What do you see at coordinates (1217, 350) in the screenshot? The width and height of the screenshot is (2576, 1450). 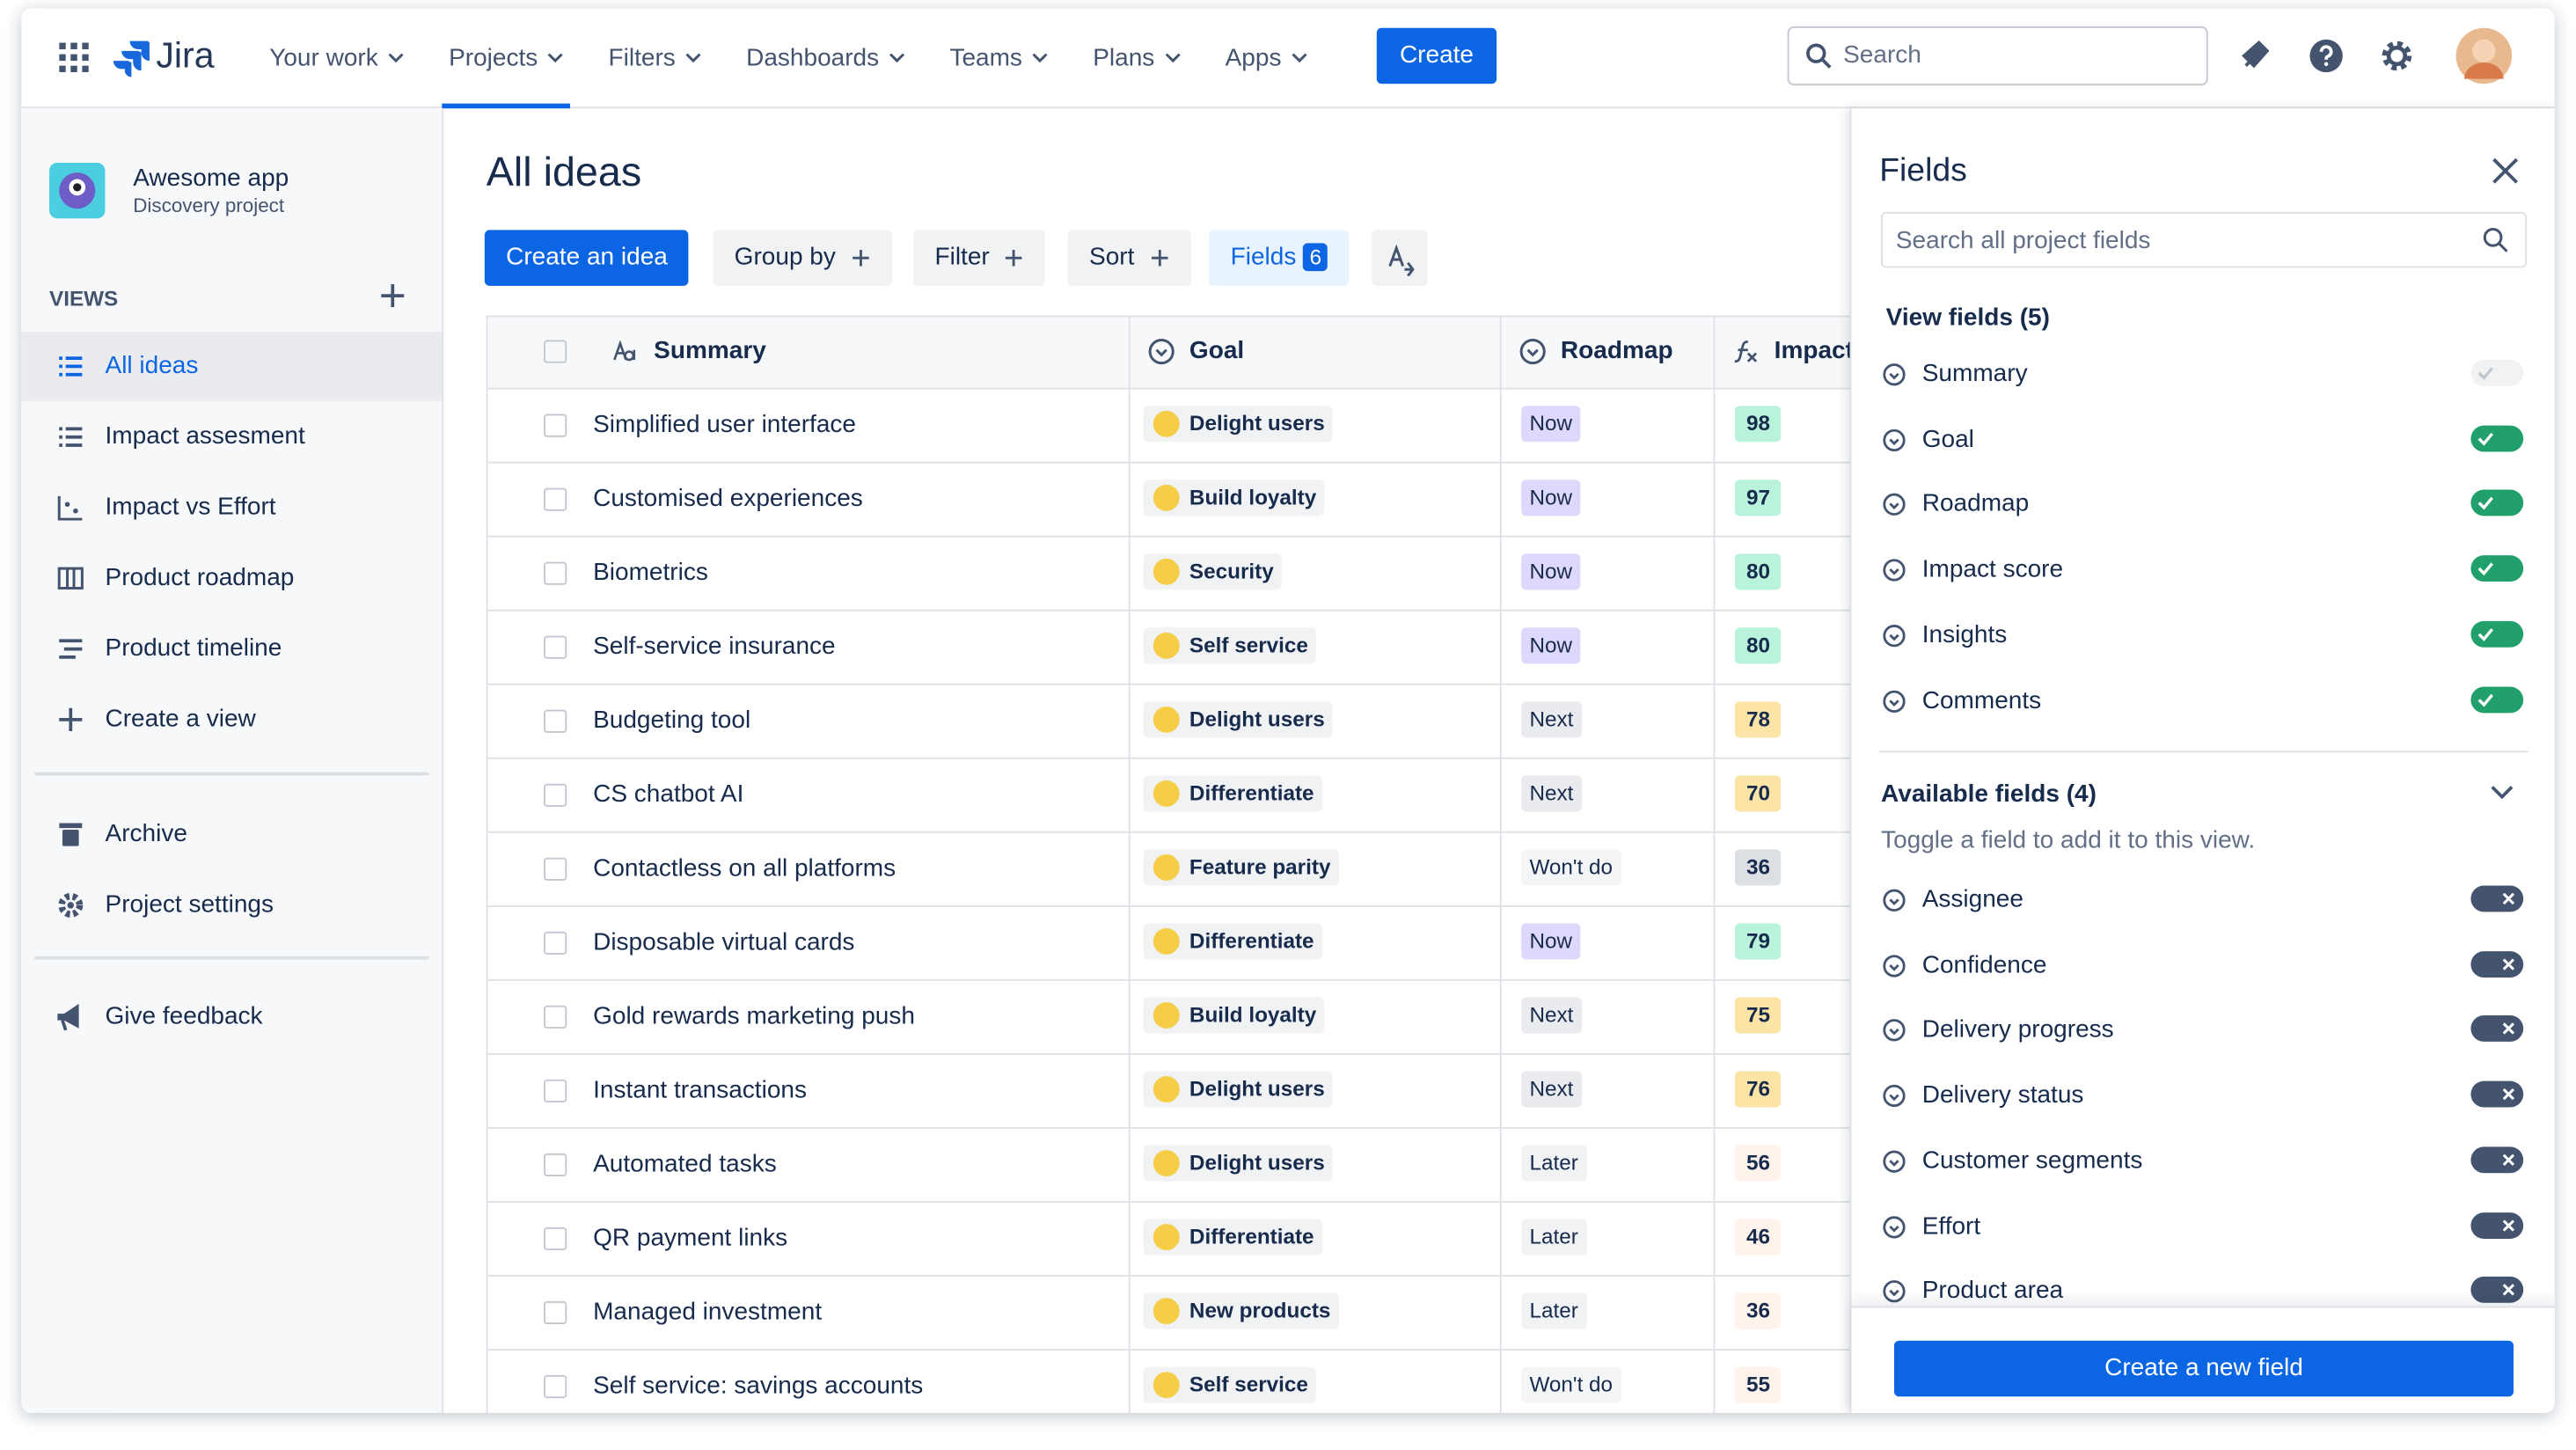 I see `column-header: Goal` at bounding box center [1217, 350].